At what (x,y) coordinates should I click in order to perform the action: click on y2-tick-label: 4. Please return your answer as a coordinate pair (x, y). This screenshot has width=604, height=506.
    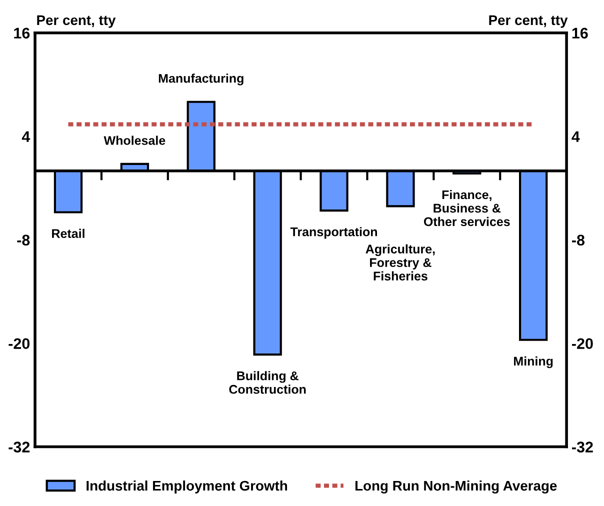
    Looking at the image, I should click on (576, 136).